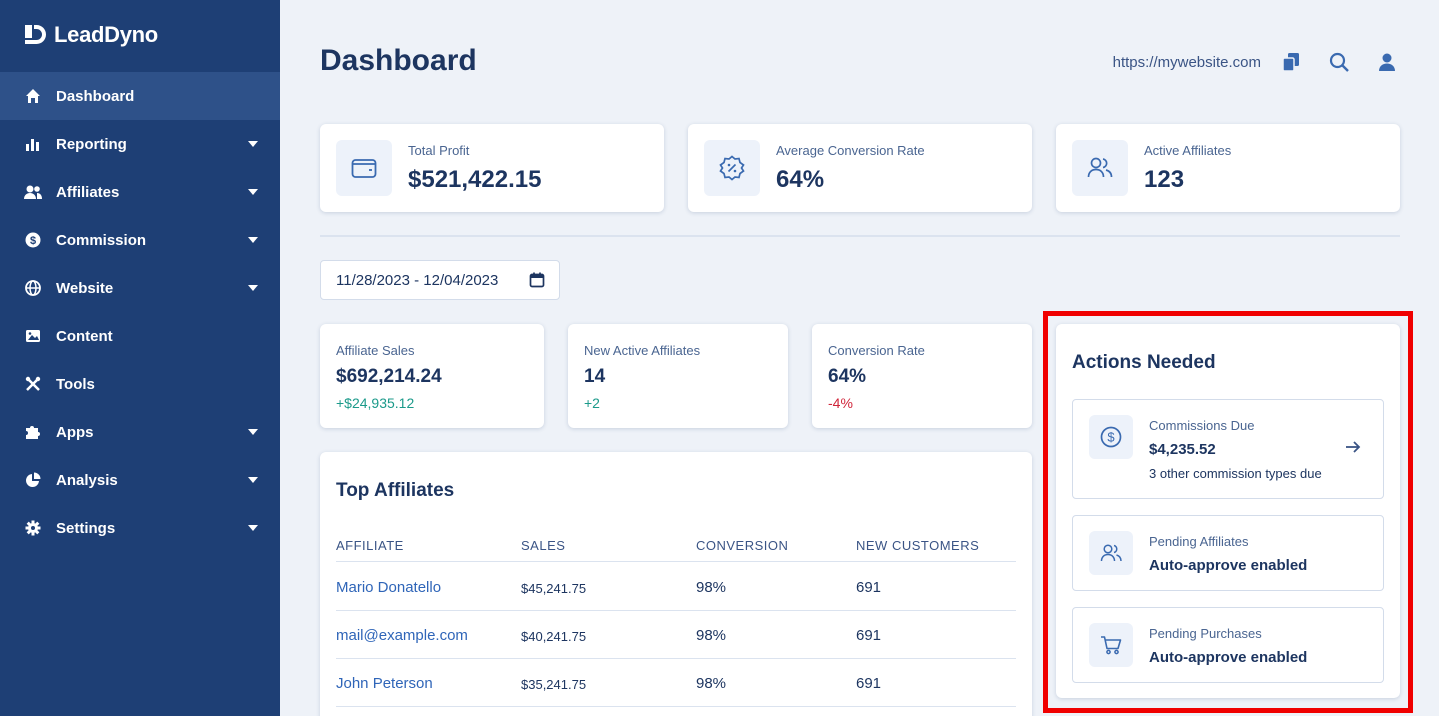 This screenshot has height=716, width=1439. I want to click on puzzle-icon, so click(33, 432).